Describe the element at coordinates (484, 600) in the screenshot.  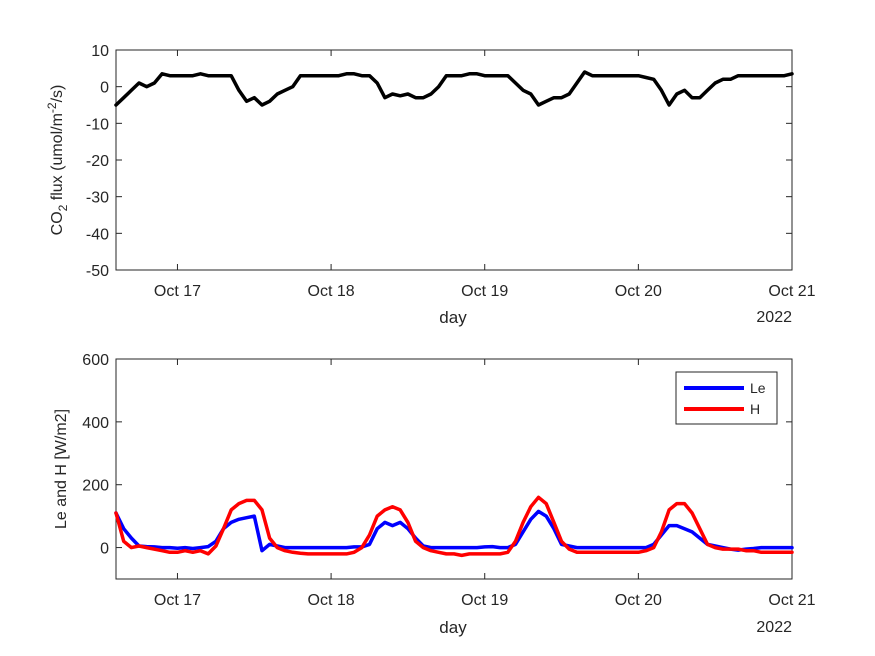
I see `heat-flux-xtick-label: Oct 19` at that location.